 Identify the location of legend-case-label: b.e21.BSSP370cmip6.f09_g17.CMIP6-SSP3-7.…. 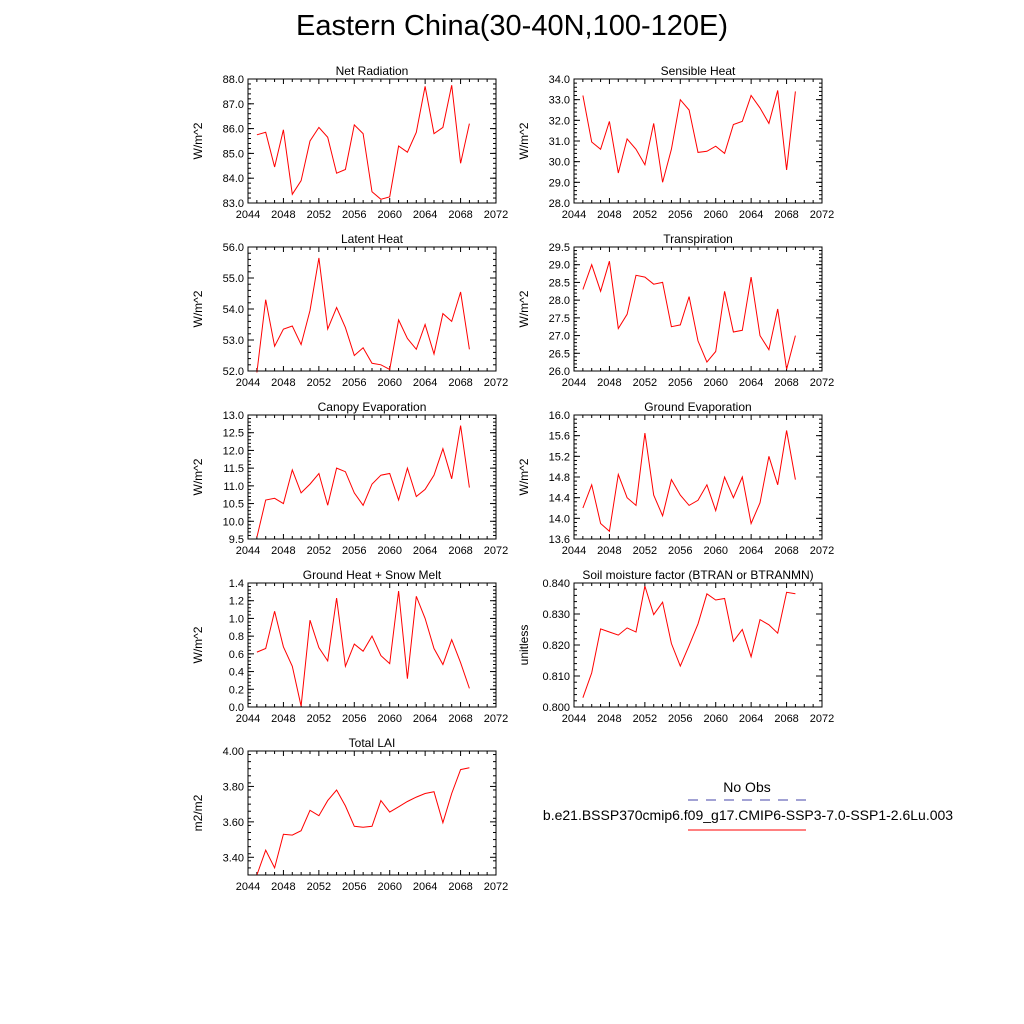
(748, 815).